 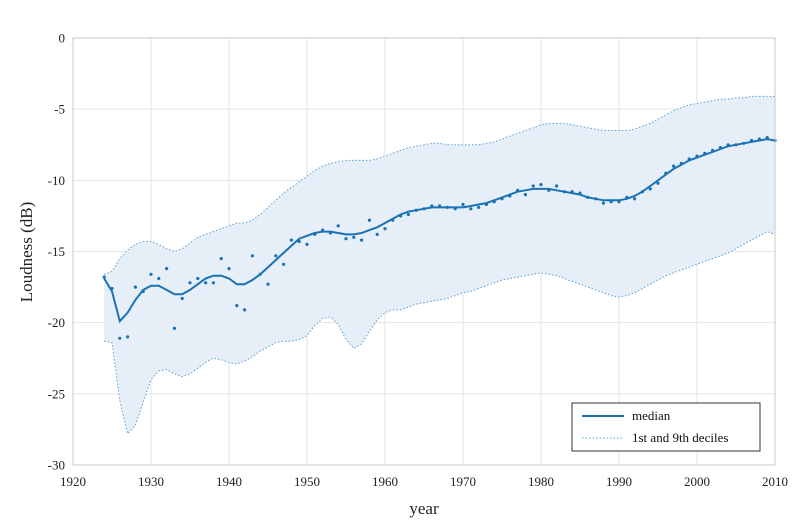 I want to click on x-tick-label: 1970, so click(x=463, y=481).